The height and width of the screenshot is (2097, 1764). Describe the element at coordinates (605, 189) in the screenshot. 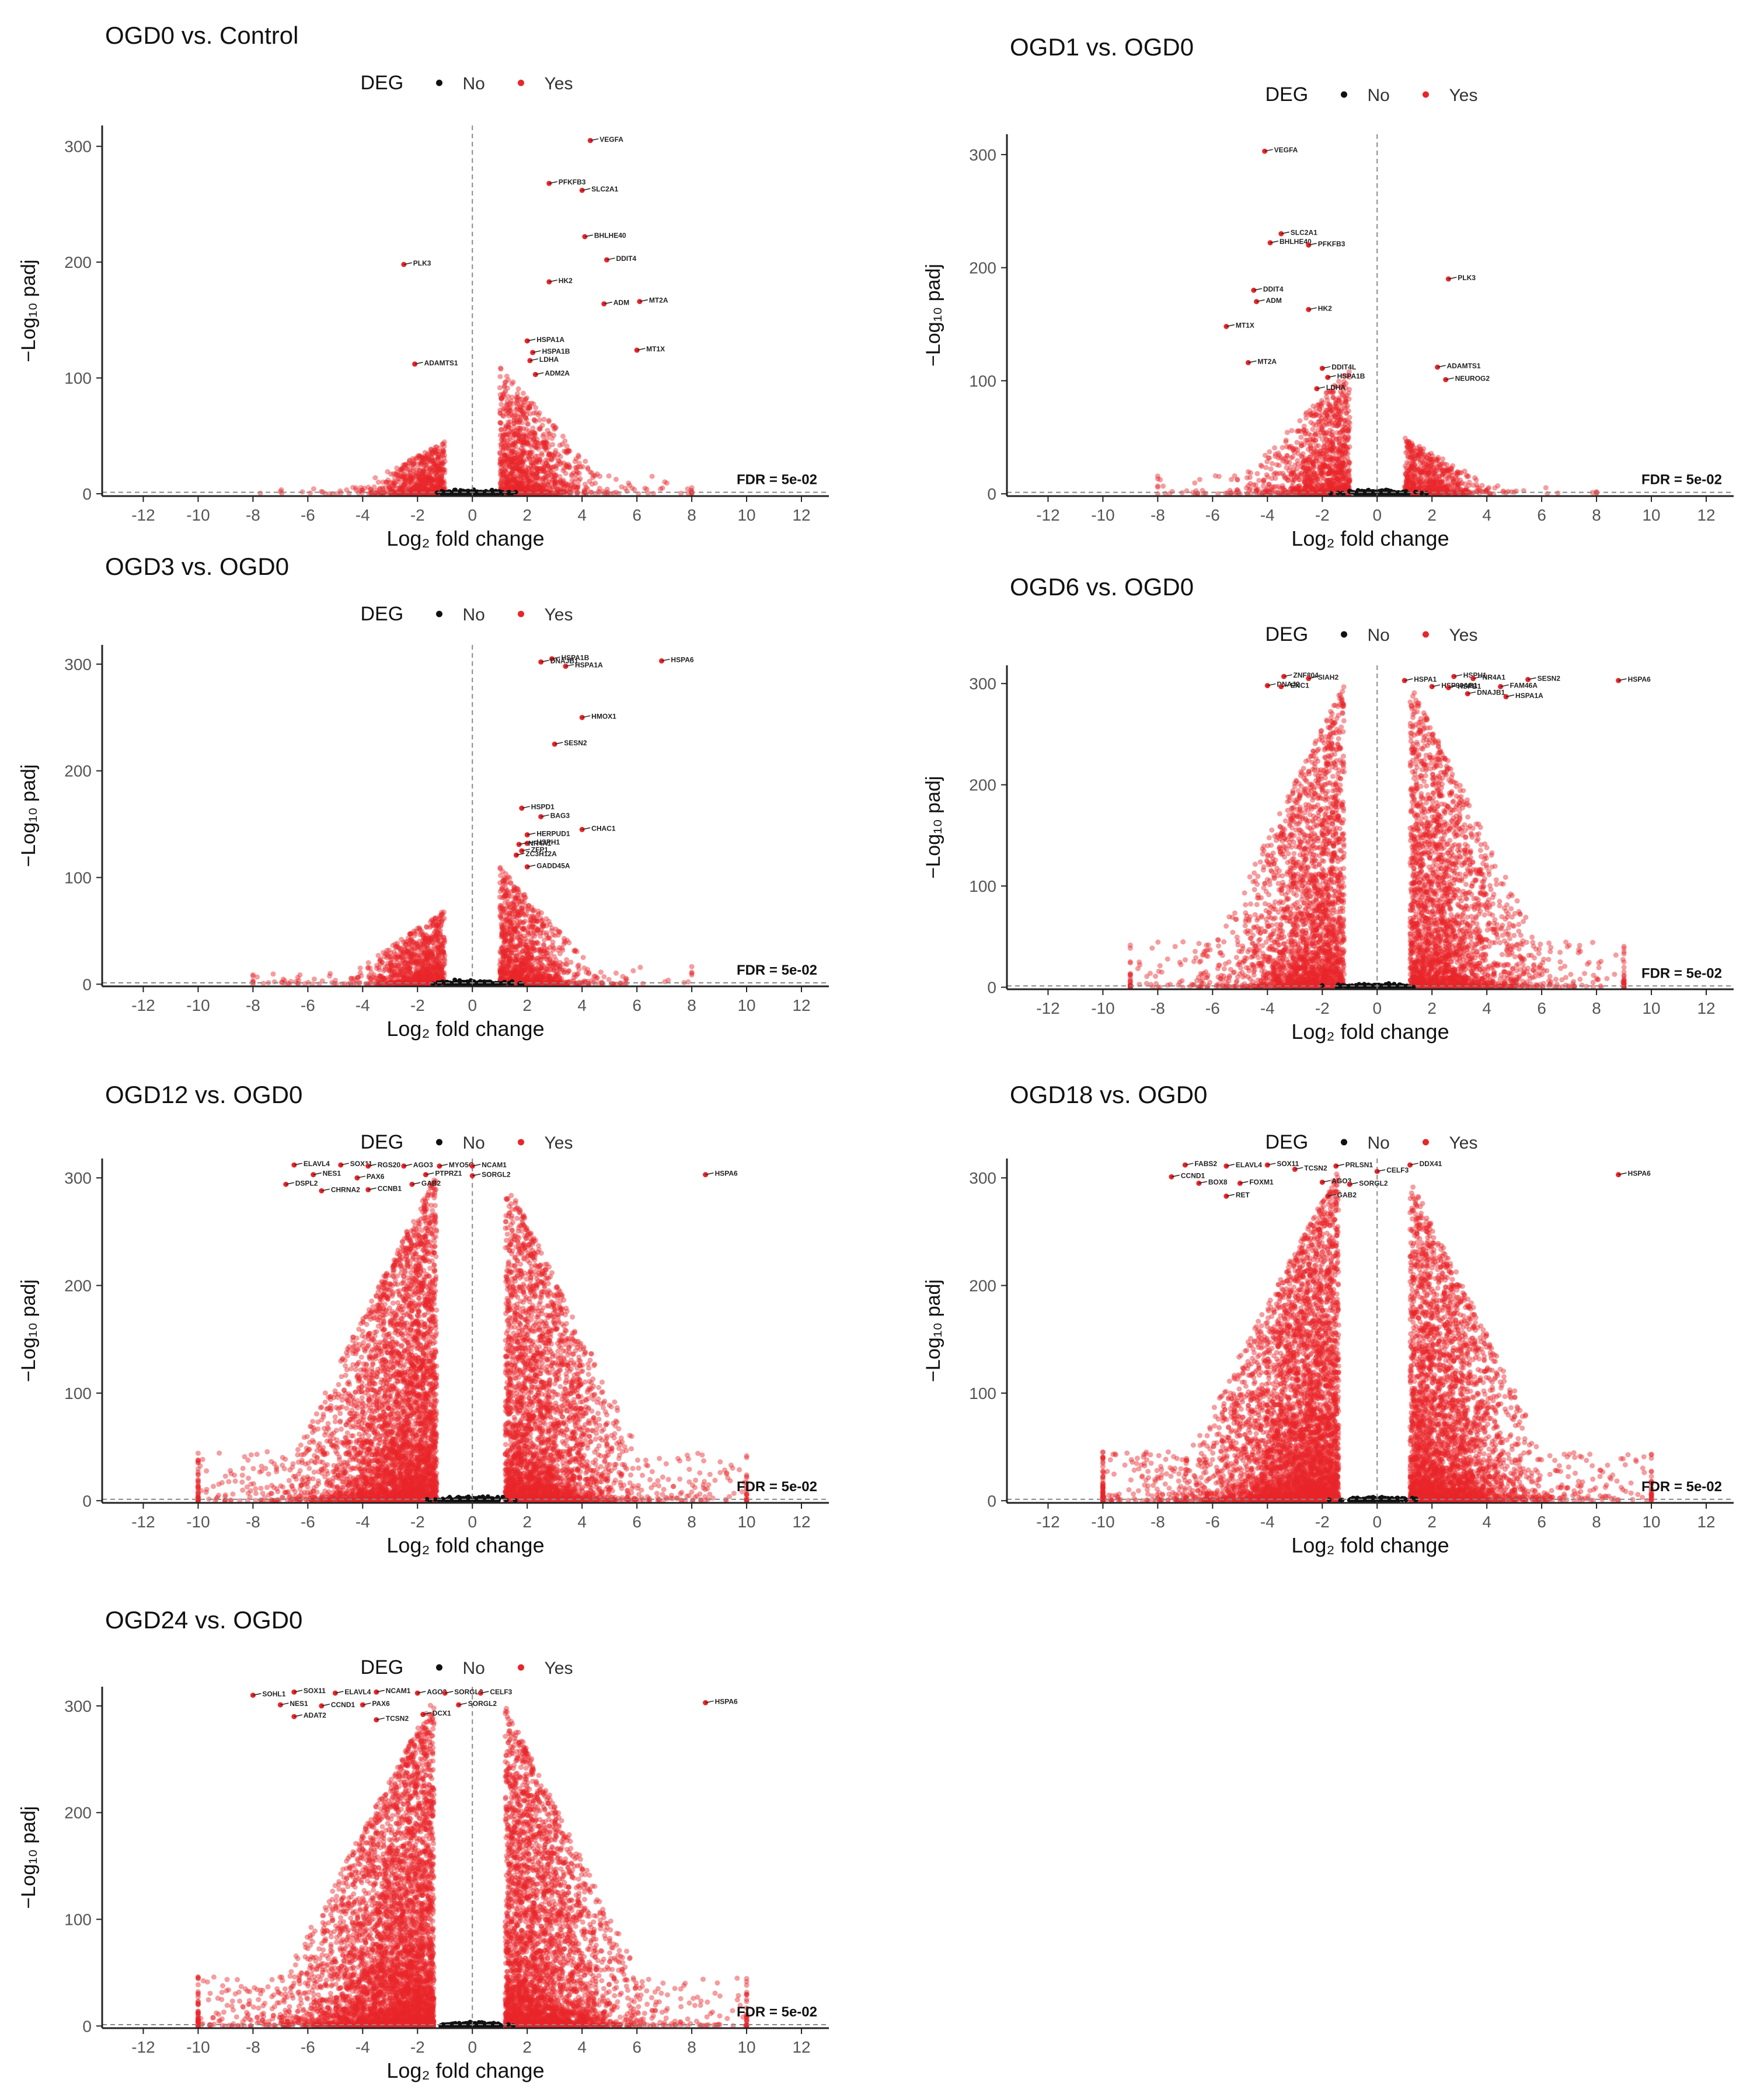

I see `gene-label: SLC2A1` at that location.